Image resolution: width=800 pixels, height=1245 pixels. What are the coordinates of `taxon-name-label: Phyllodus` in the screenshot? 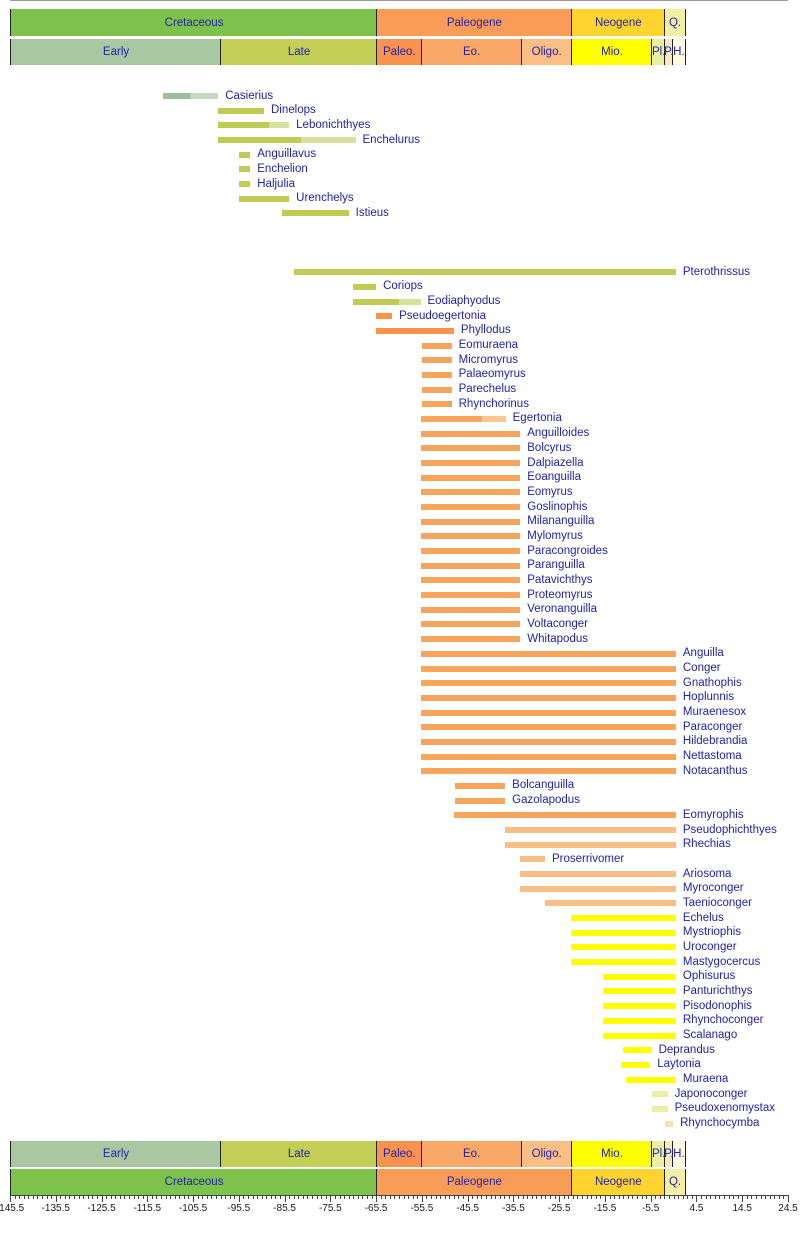 It's located at (485, 330).